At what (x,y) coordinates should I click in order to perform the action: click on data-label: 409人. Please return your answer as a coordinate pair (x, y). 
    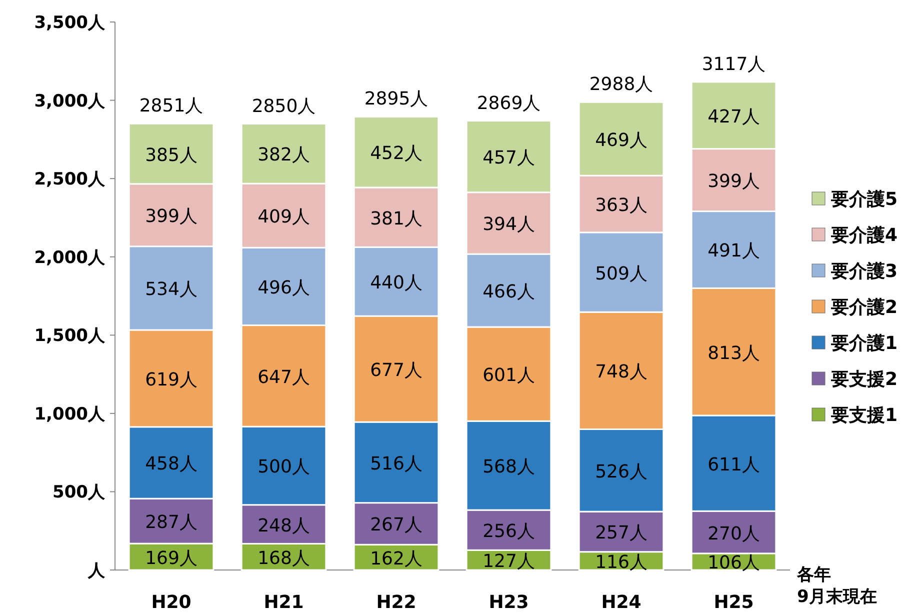
    Looking at the image, I should click on (284, 217).